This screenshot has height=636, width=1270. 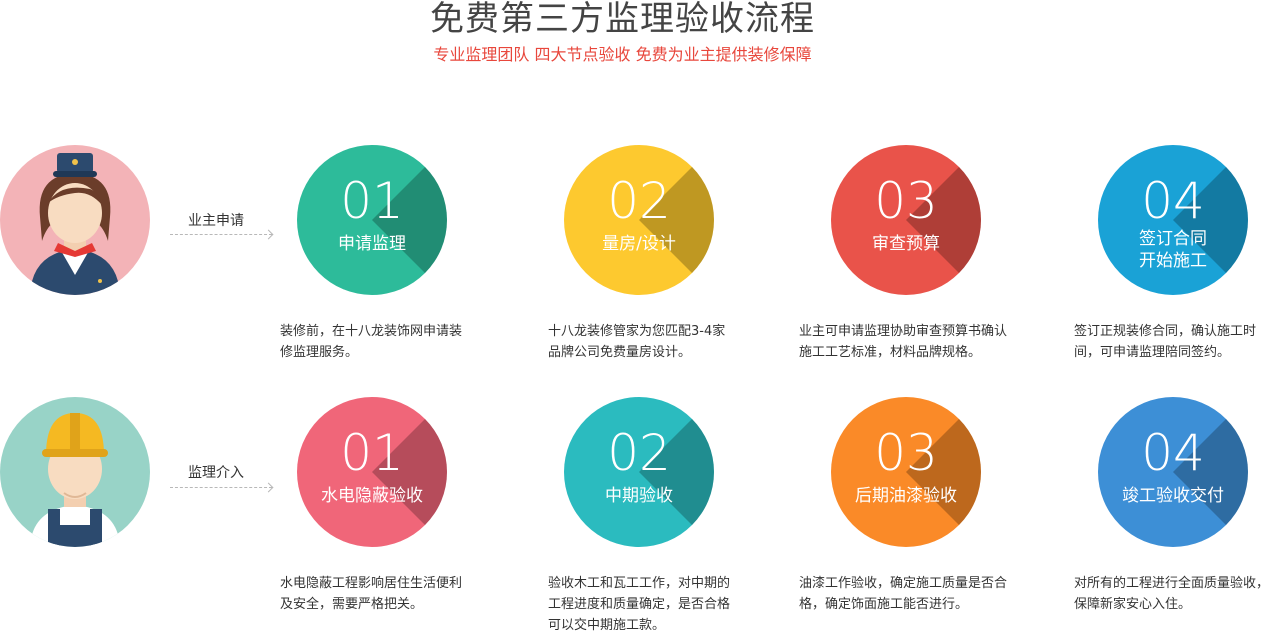 I want to click on row-label-supervisor: 监理介入, so click(x=216, y=473).